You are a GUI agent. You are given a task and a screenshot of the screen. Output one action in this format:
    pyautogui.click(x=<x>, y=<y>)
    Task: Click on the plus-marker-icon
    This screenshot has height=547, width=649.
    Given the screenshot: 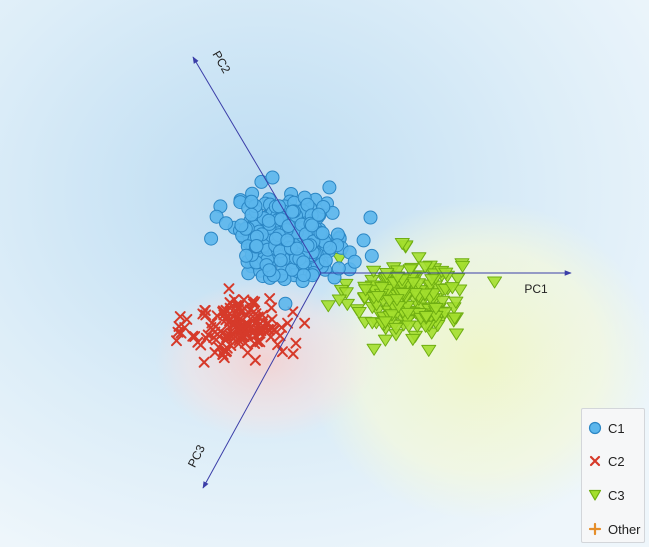 What is the action you would take?
    pyautogui.click(x=595, y=529)
    